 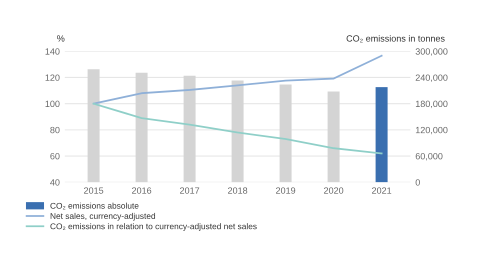 I want to click on legend-label: Net sales, currency-adjusted, so click(x=103, y=216).